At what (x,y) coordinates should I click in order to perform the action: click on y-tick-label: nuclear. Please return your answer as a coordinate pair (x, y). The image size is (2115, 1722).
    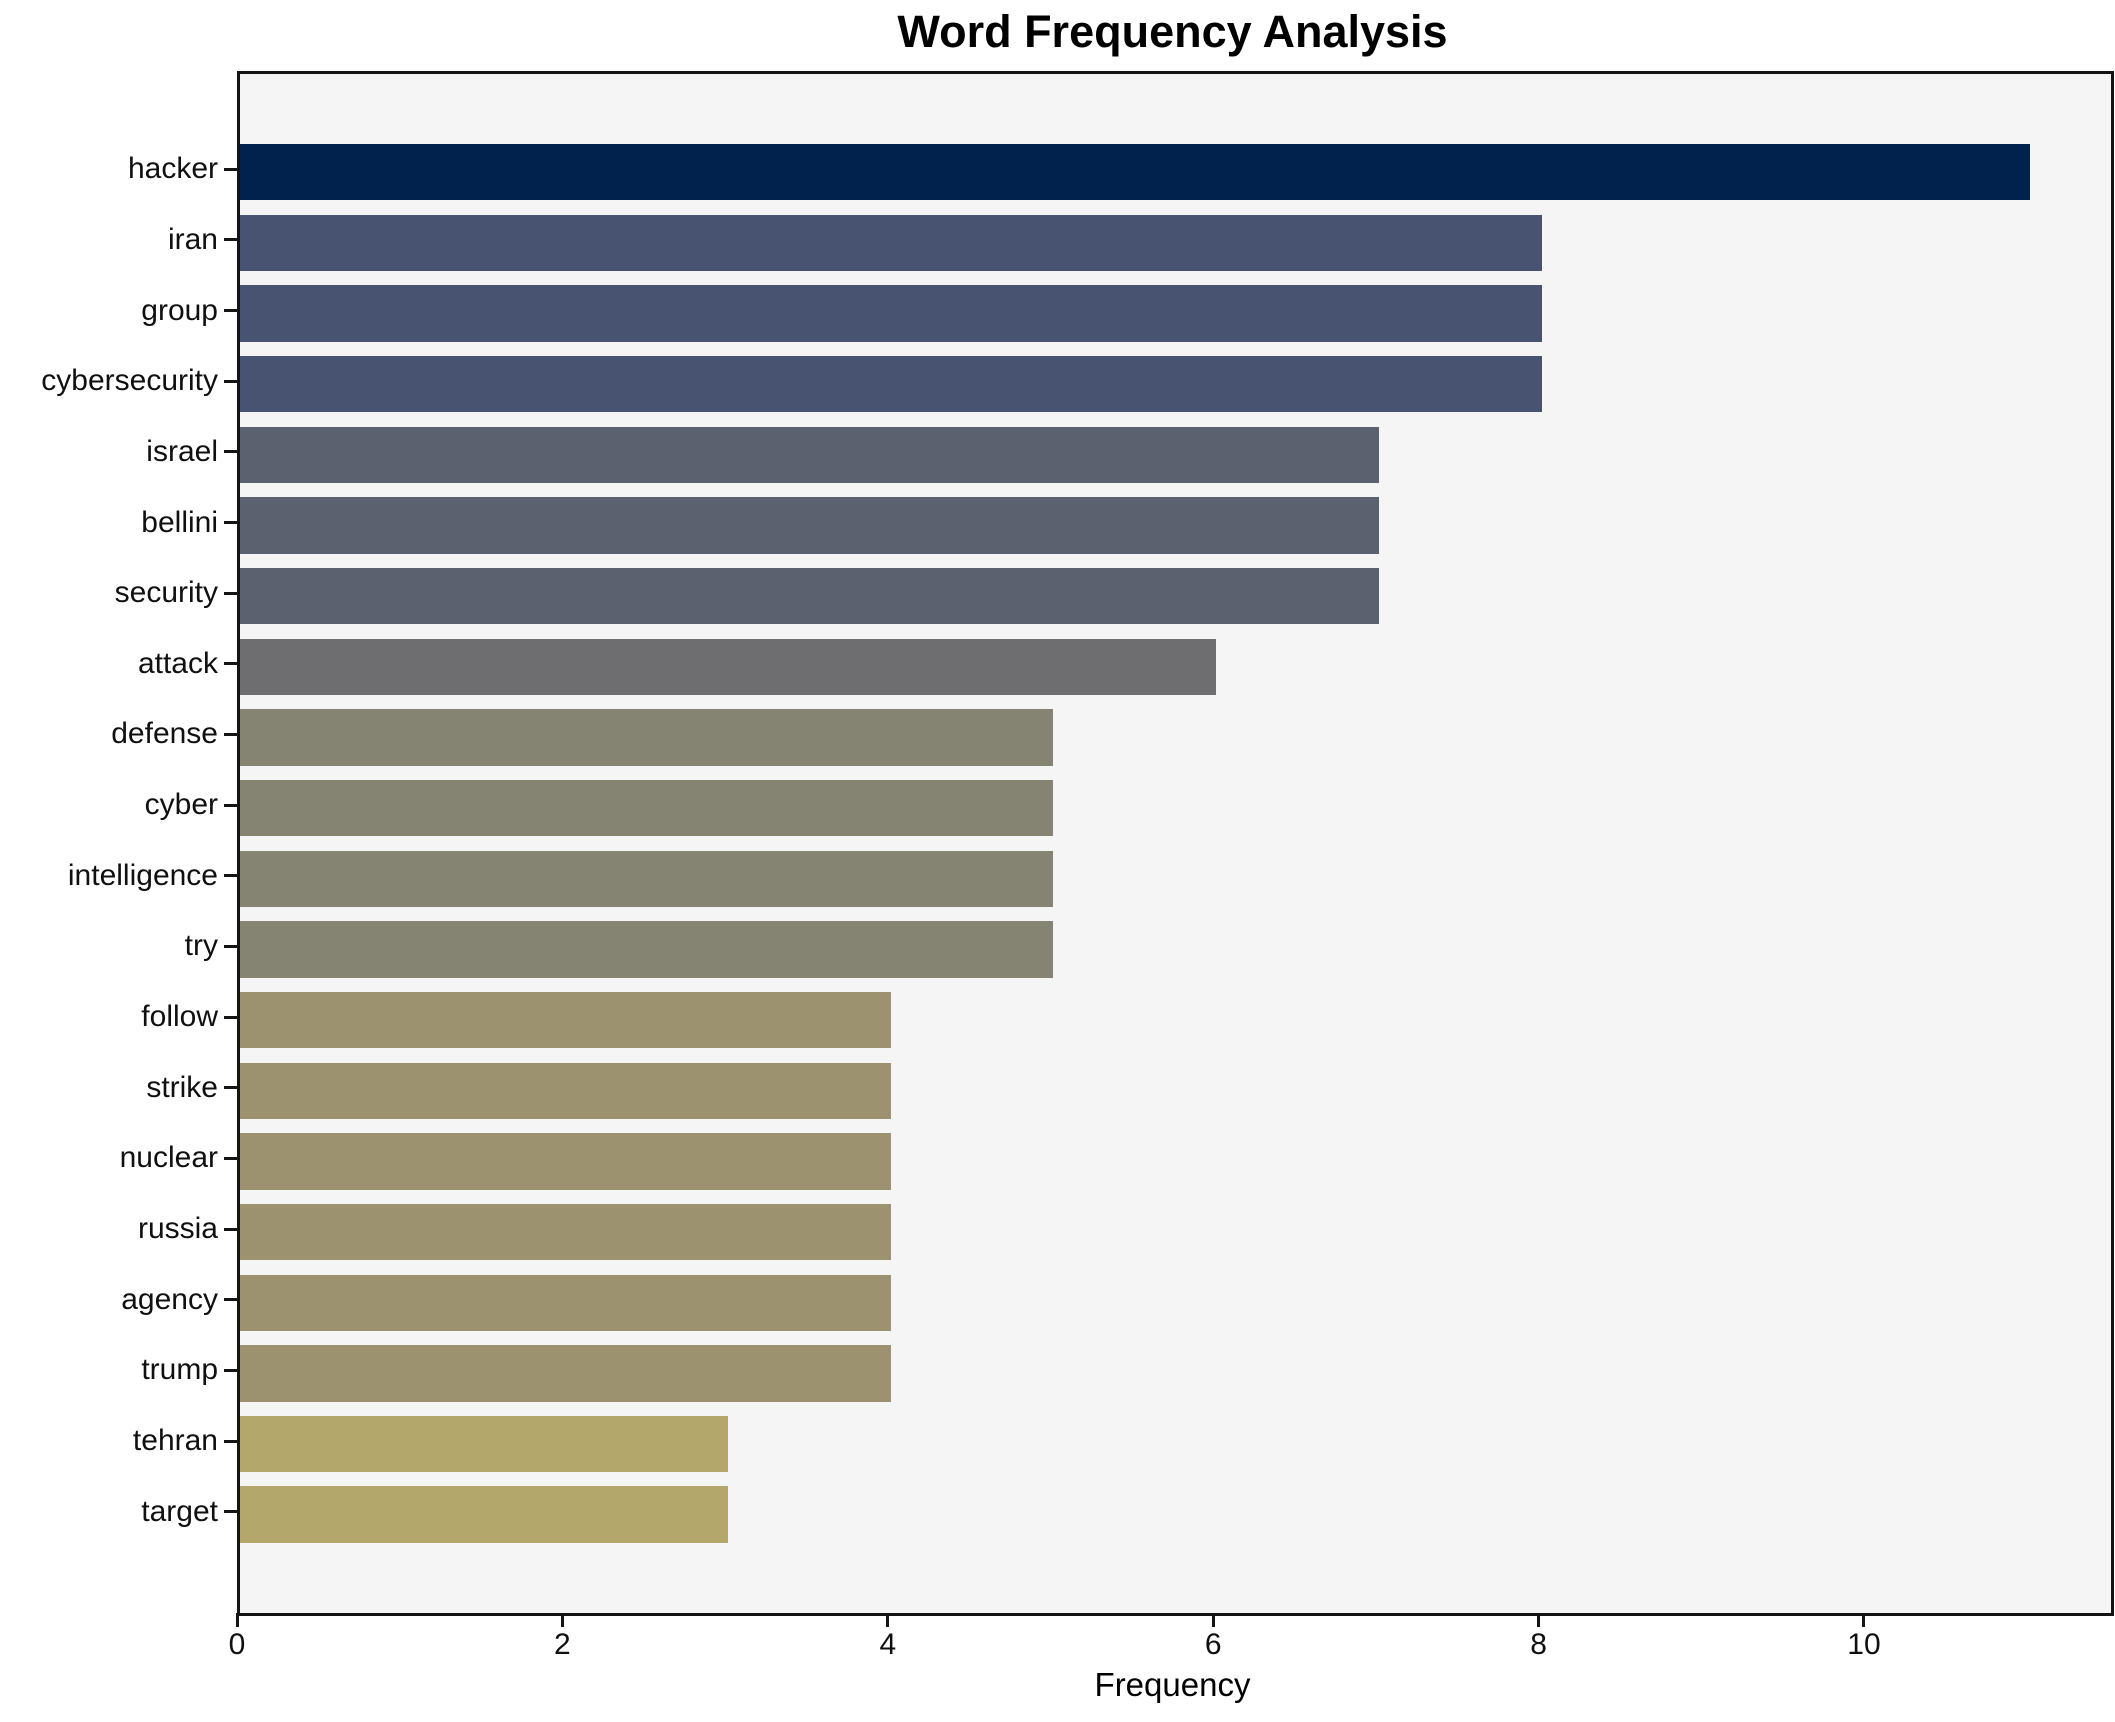
    Looking at the image, I should click on (168, 1158).